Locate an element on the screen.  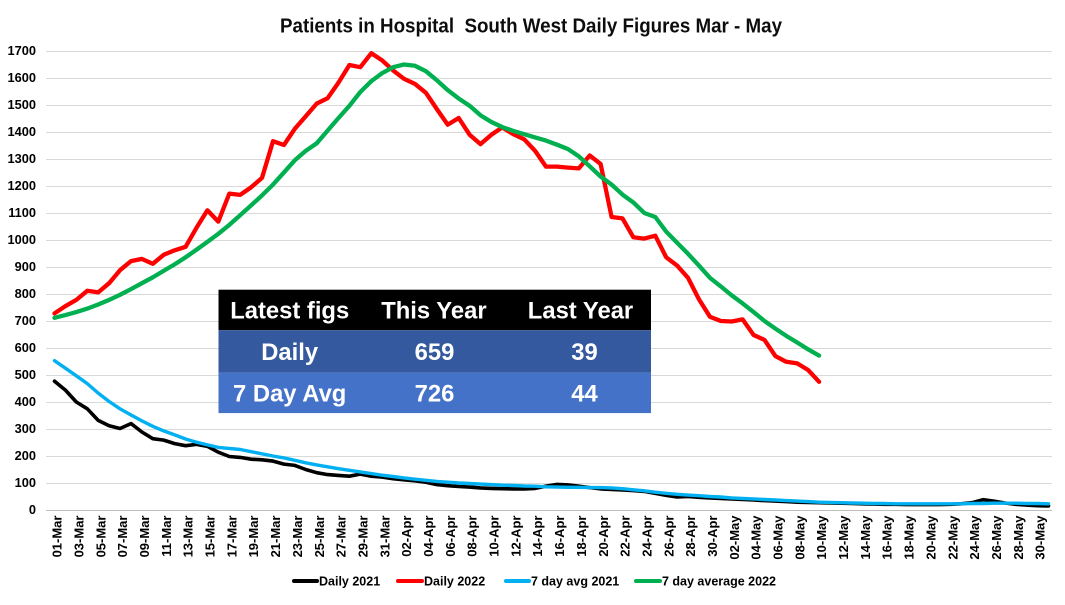
svg-text: 17-Mar is located at coordinates (231, 537).